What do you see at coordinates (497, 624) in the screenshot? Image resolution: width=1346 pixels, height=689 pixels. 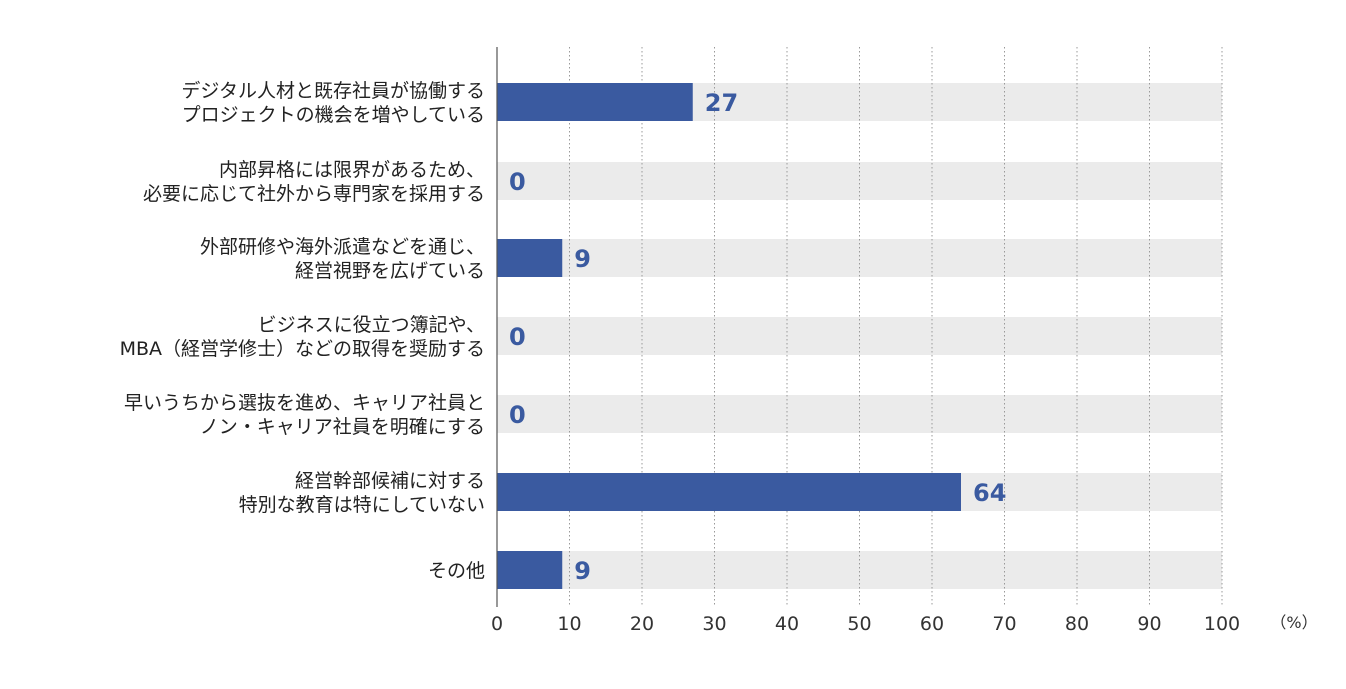 I see `x-tick-label: 0` at bounding box center [497, 624].